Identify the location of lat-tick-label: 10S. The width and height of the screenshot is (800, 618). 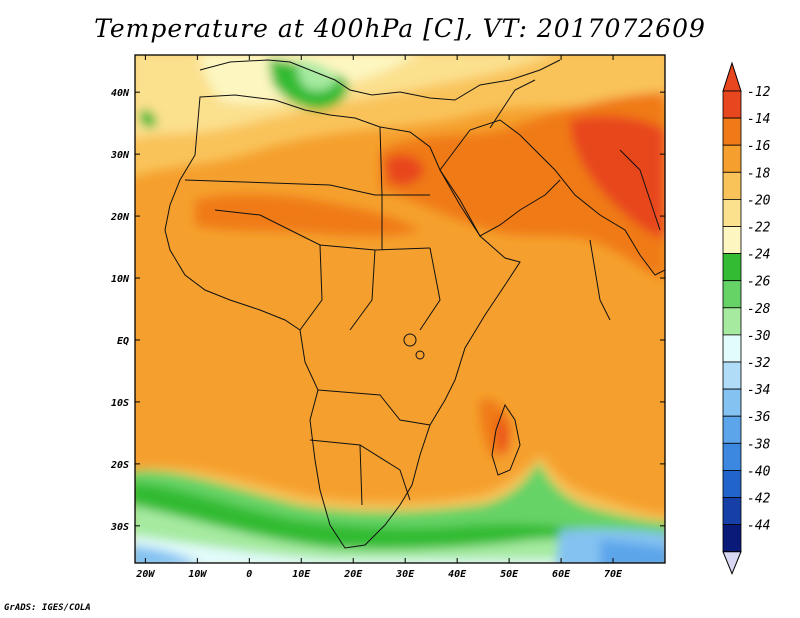
(120, 403).